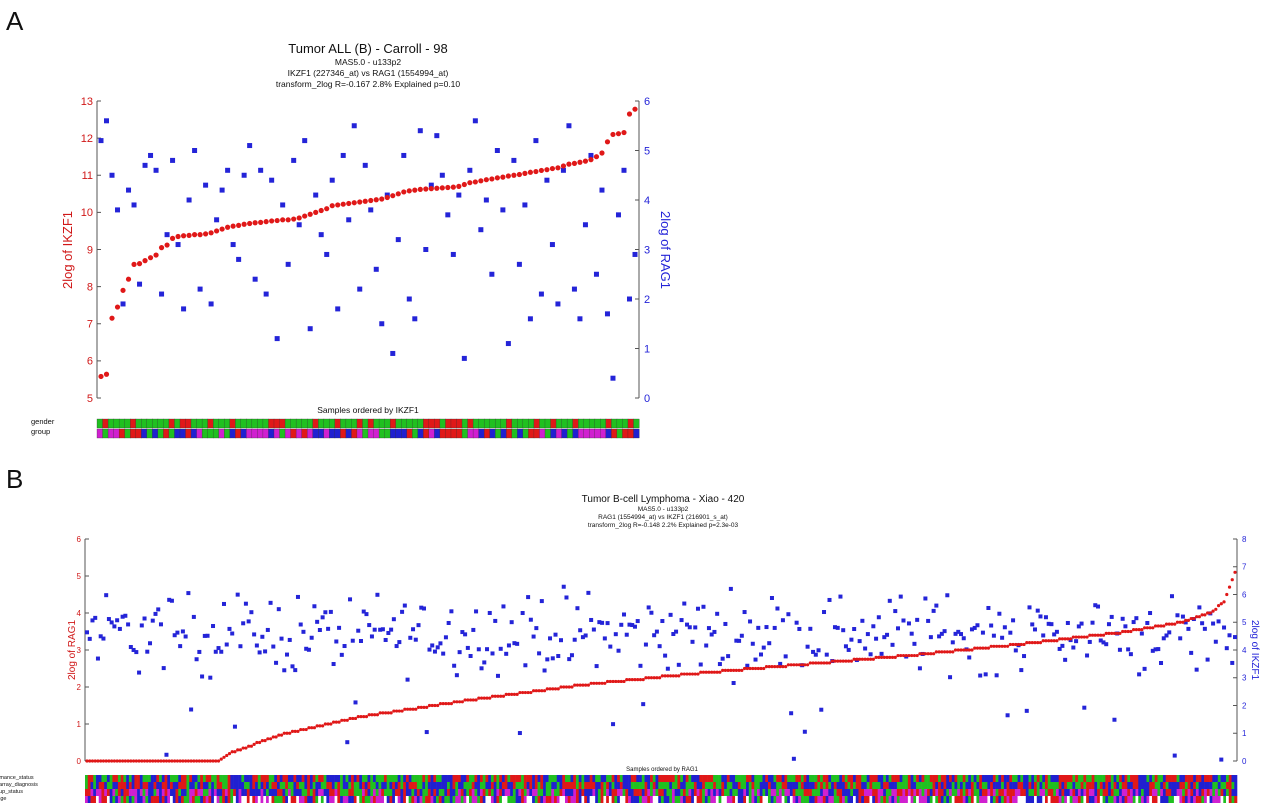 This screenshot has height=808, width=1279. Describe the element at coordinates (1254, 650) in the screenshot. I see `chart-b-ylabel-right: 2log of IKZF1` at that location.